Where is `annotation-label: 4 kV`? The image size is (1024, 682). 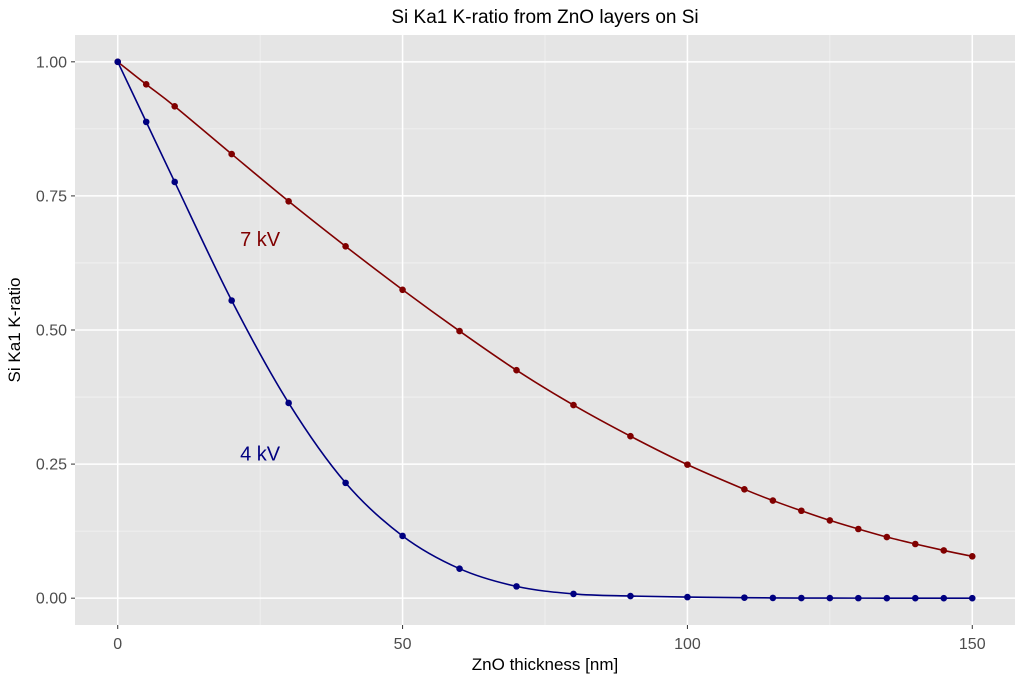 annotation-label: 4 kV is located at coordinates (260, 454).